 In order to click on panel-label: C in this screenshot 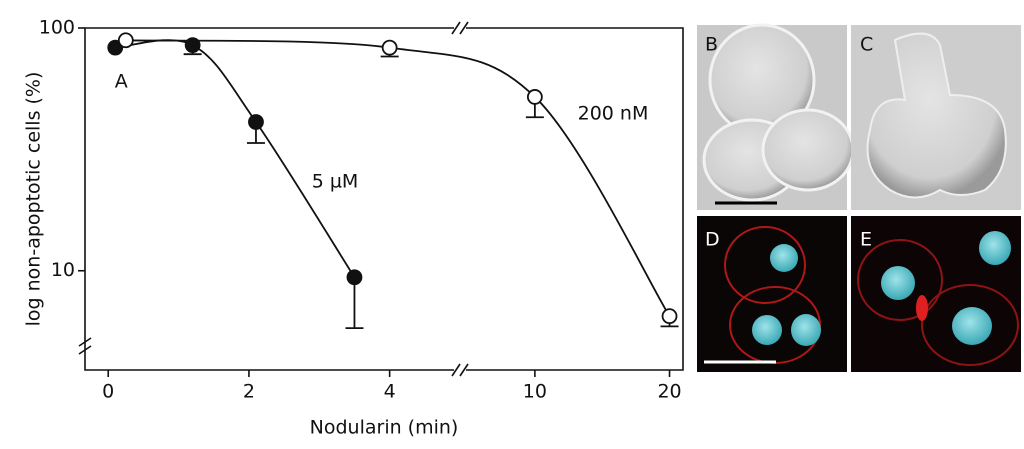, I will do `click(866, 45)`.